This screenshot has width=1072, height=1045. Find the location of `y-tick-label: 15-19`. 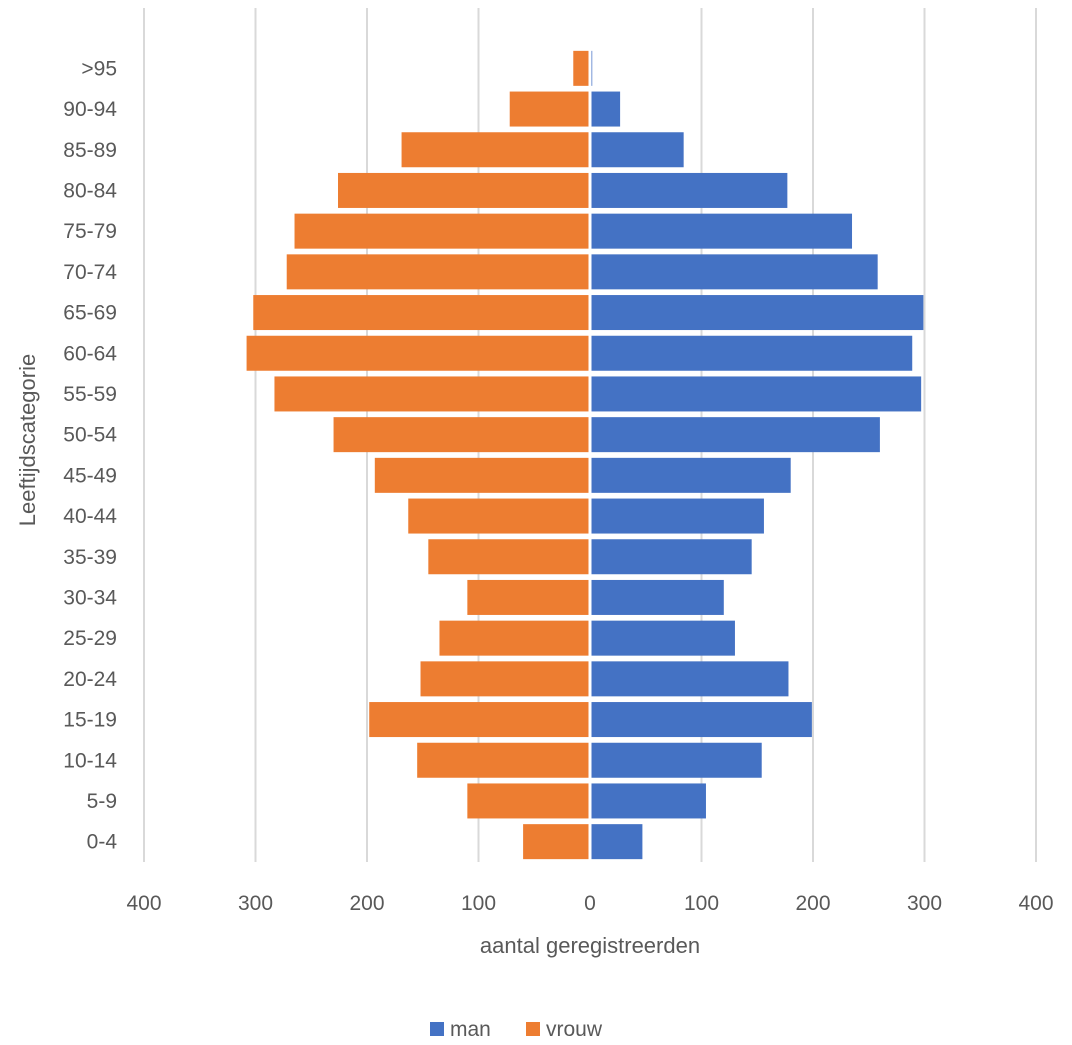

y-tick-label: 15-19 is located at coordinates (90, 720).